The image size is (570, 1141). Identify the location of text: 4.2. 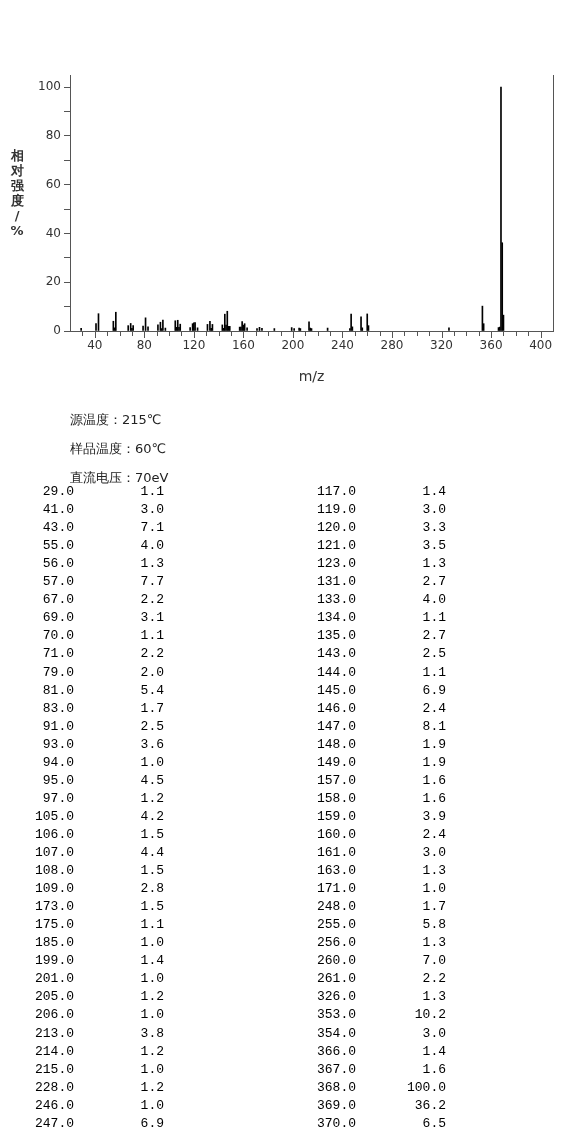
(151, 816).